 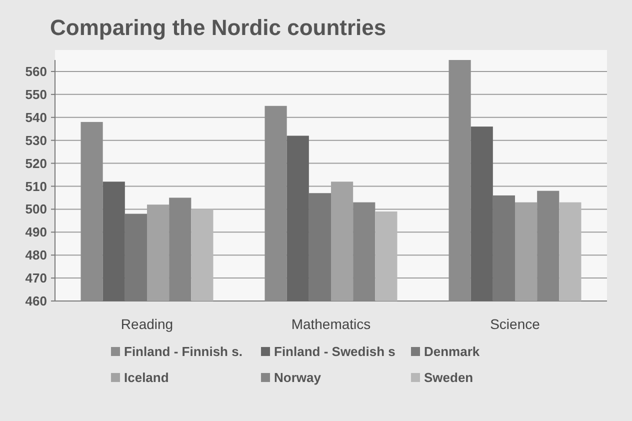 I want to click on y-tick-label: 510, so click(x=36, y=186).